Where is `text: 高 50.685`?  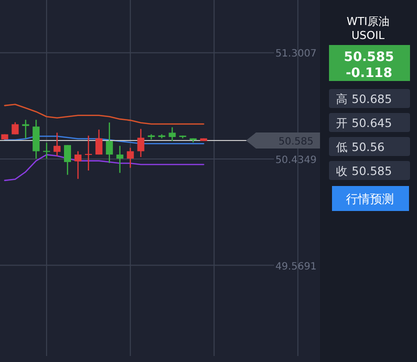
text: 高 50.685 is located at coordinates (364, 99).